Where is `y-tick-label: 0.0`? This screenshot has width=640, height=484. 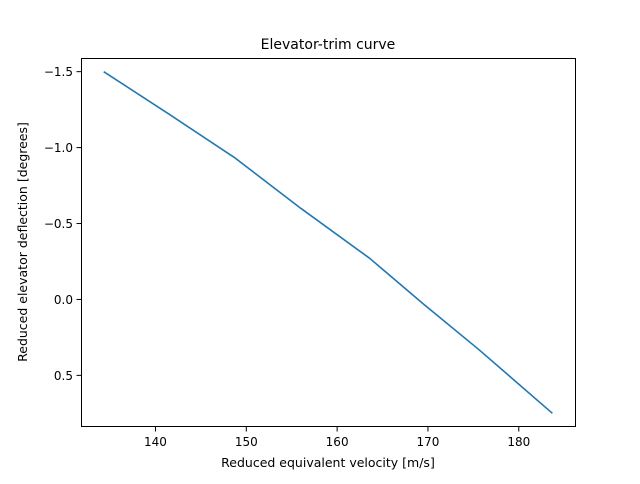
y-tick-label: 0.0 is located at coordinates (63, 300).